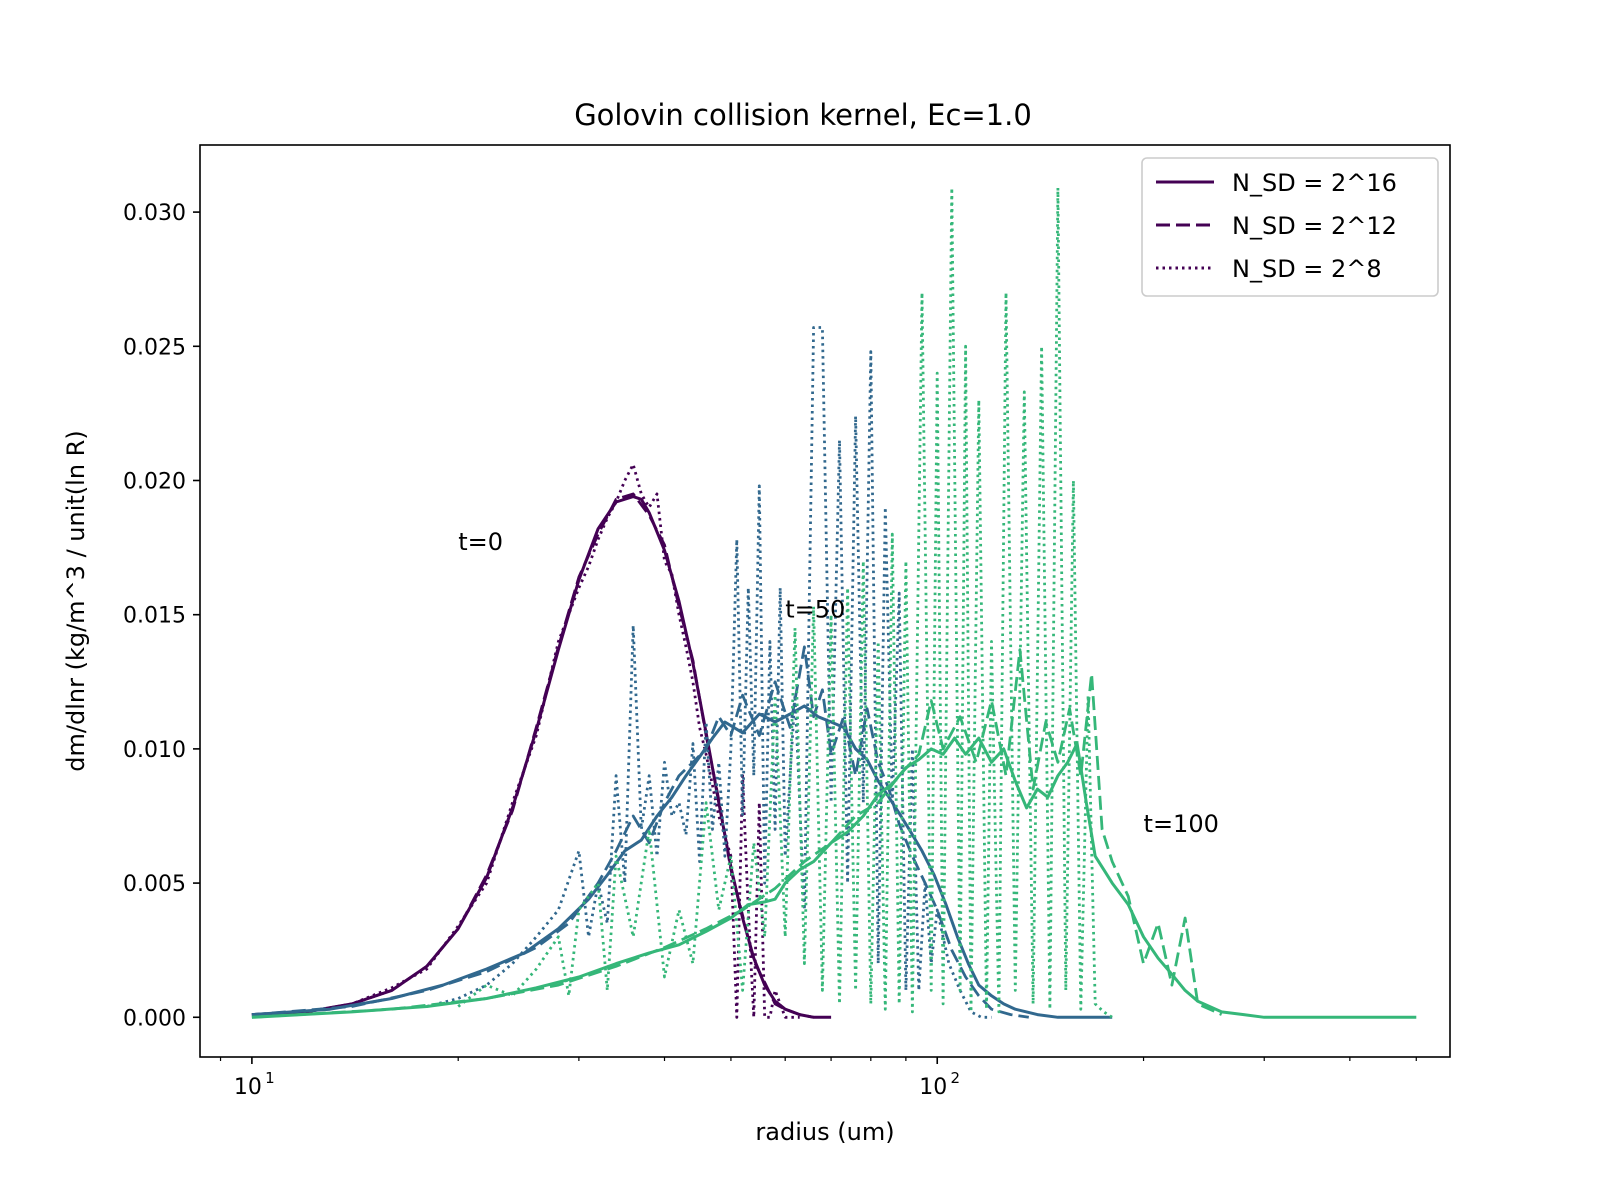  What do you see at coordinates (1181, 824) in the screenshot?
I see `annotation-t100: t=100` at bounding box center [1181, 824].